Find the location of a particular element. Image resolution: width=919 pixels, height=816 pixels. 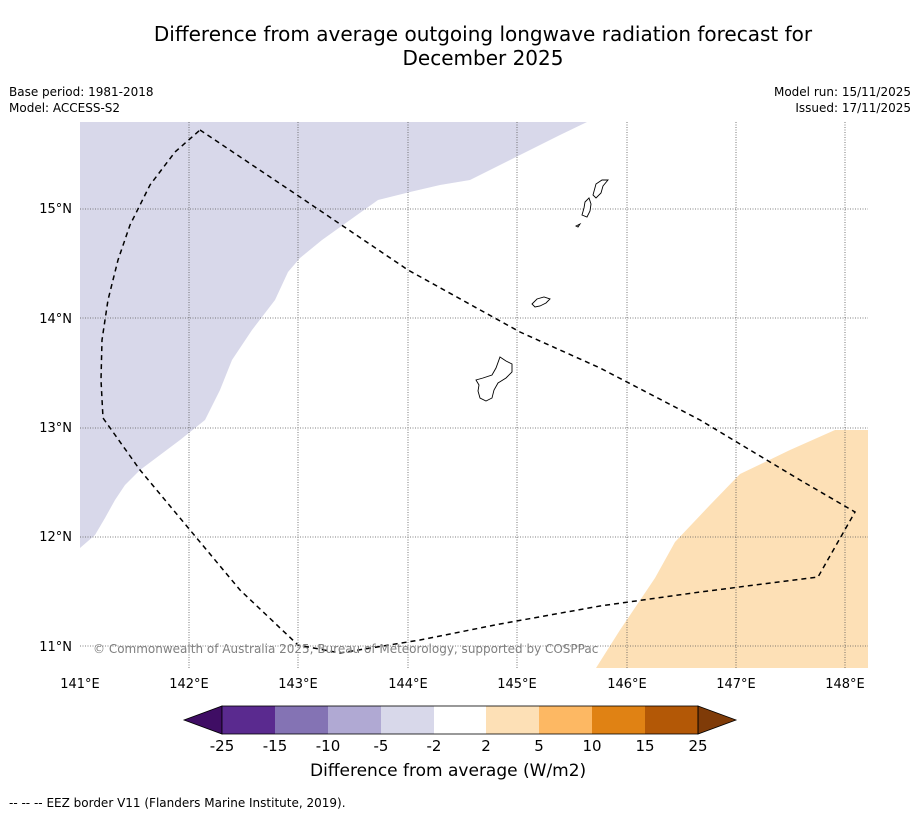

title-line-2: December 2025 is located at coordinates (483, 58).